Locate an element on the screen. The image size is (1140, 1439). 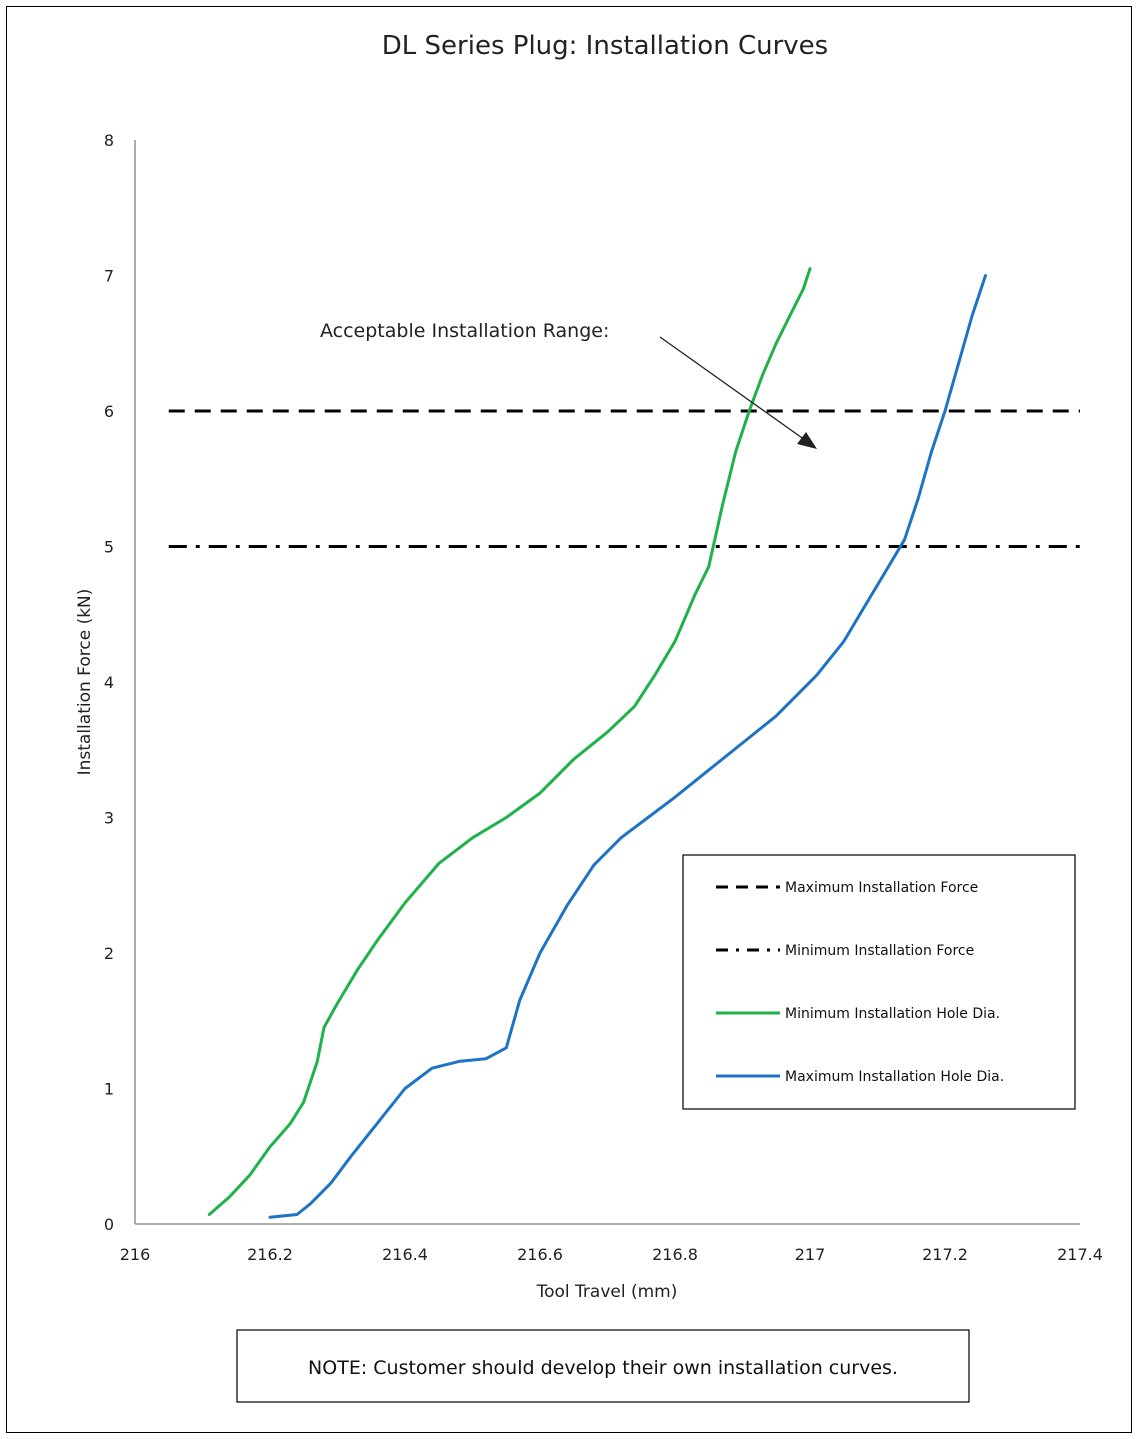
y-tick-labels: 0 1 2 3 4 5 6 7 8 is located at coordinates (109, 682).